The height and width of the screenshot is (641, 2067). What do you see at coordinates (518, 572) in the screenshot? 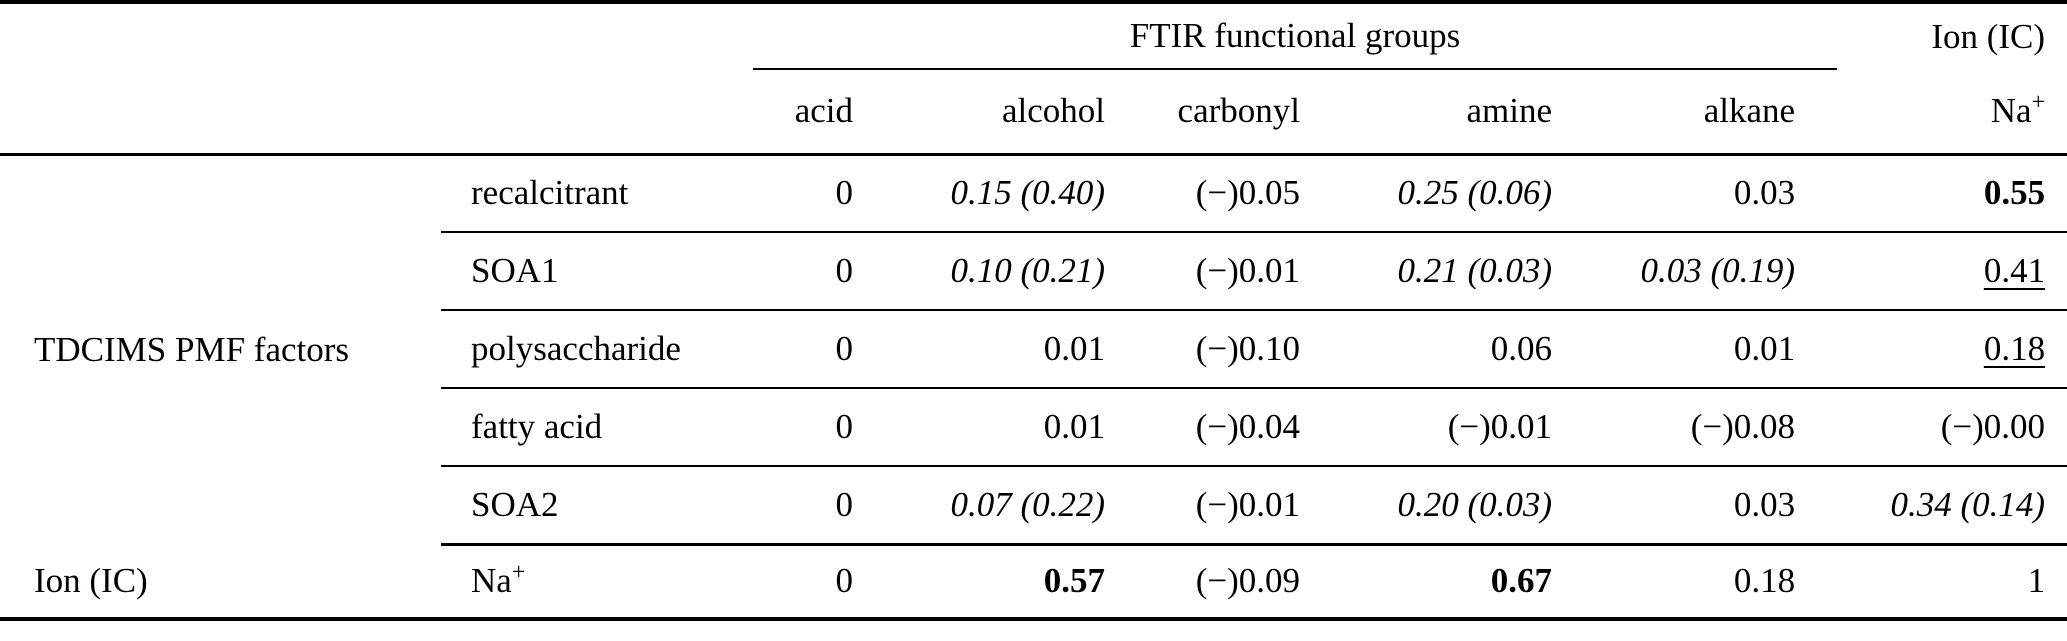
I see `row-label-superscript: +` at bounding box center [518, 572].